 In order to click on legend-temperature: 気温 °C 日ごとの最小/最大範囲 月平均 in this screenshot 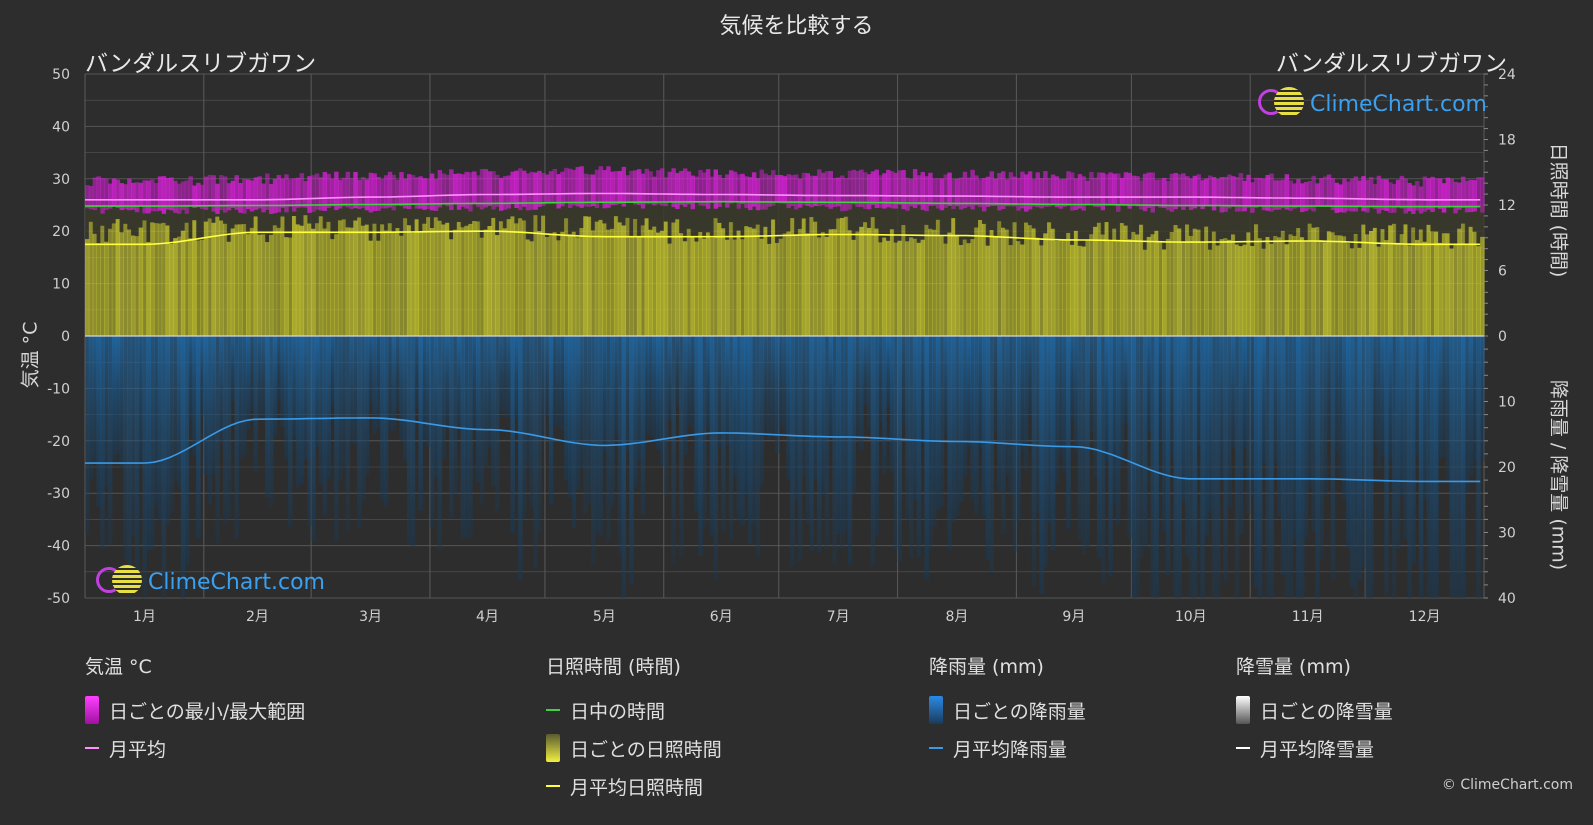, I will do `click(195, 709)`.